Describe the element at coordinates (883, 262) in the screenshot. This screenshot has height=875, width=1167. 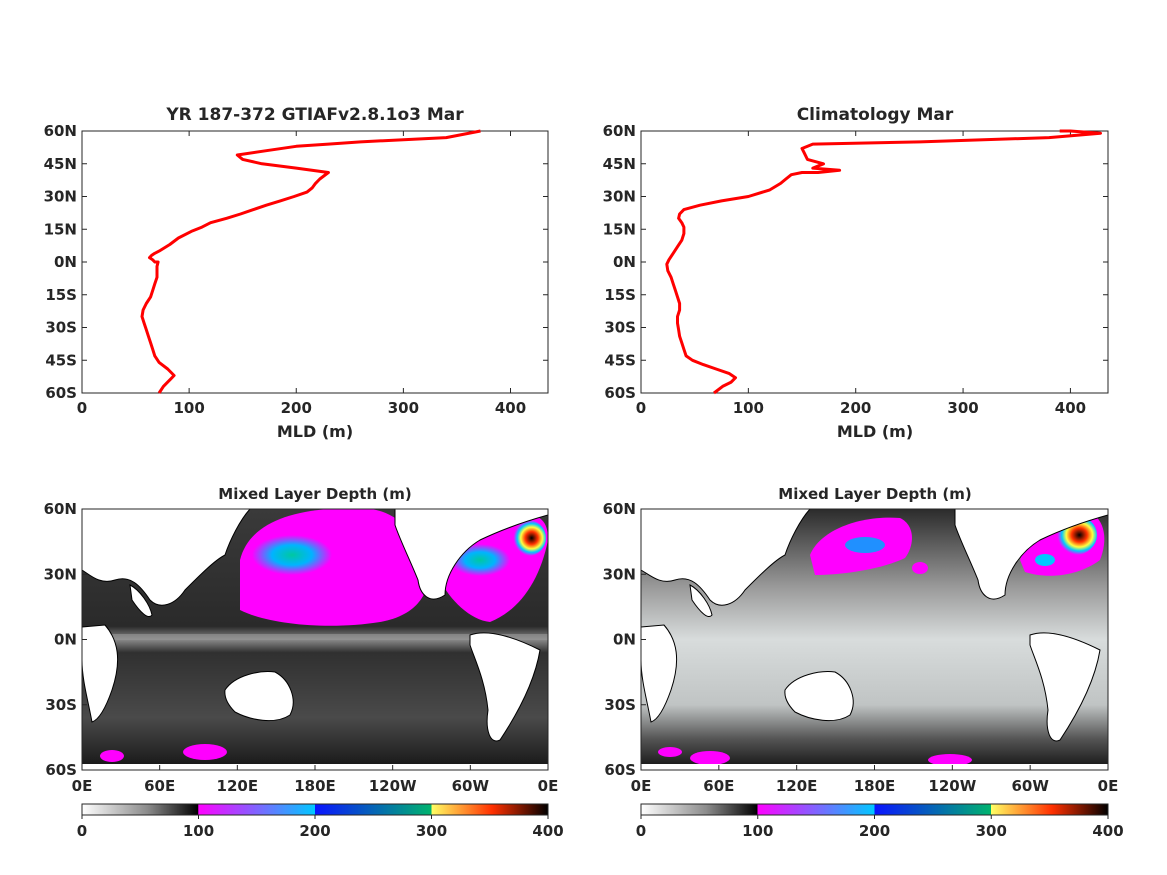
I see `panel2-mld-line` at that location.